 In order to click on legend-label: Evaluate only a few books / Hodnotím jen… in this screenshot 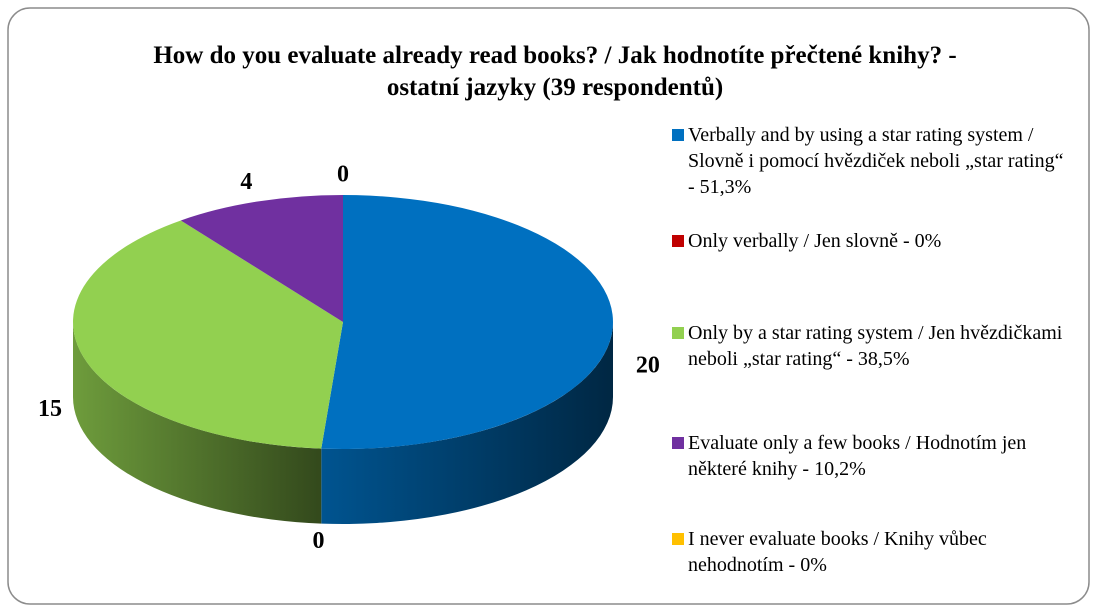, I will do `click(857, 456)`.